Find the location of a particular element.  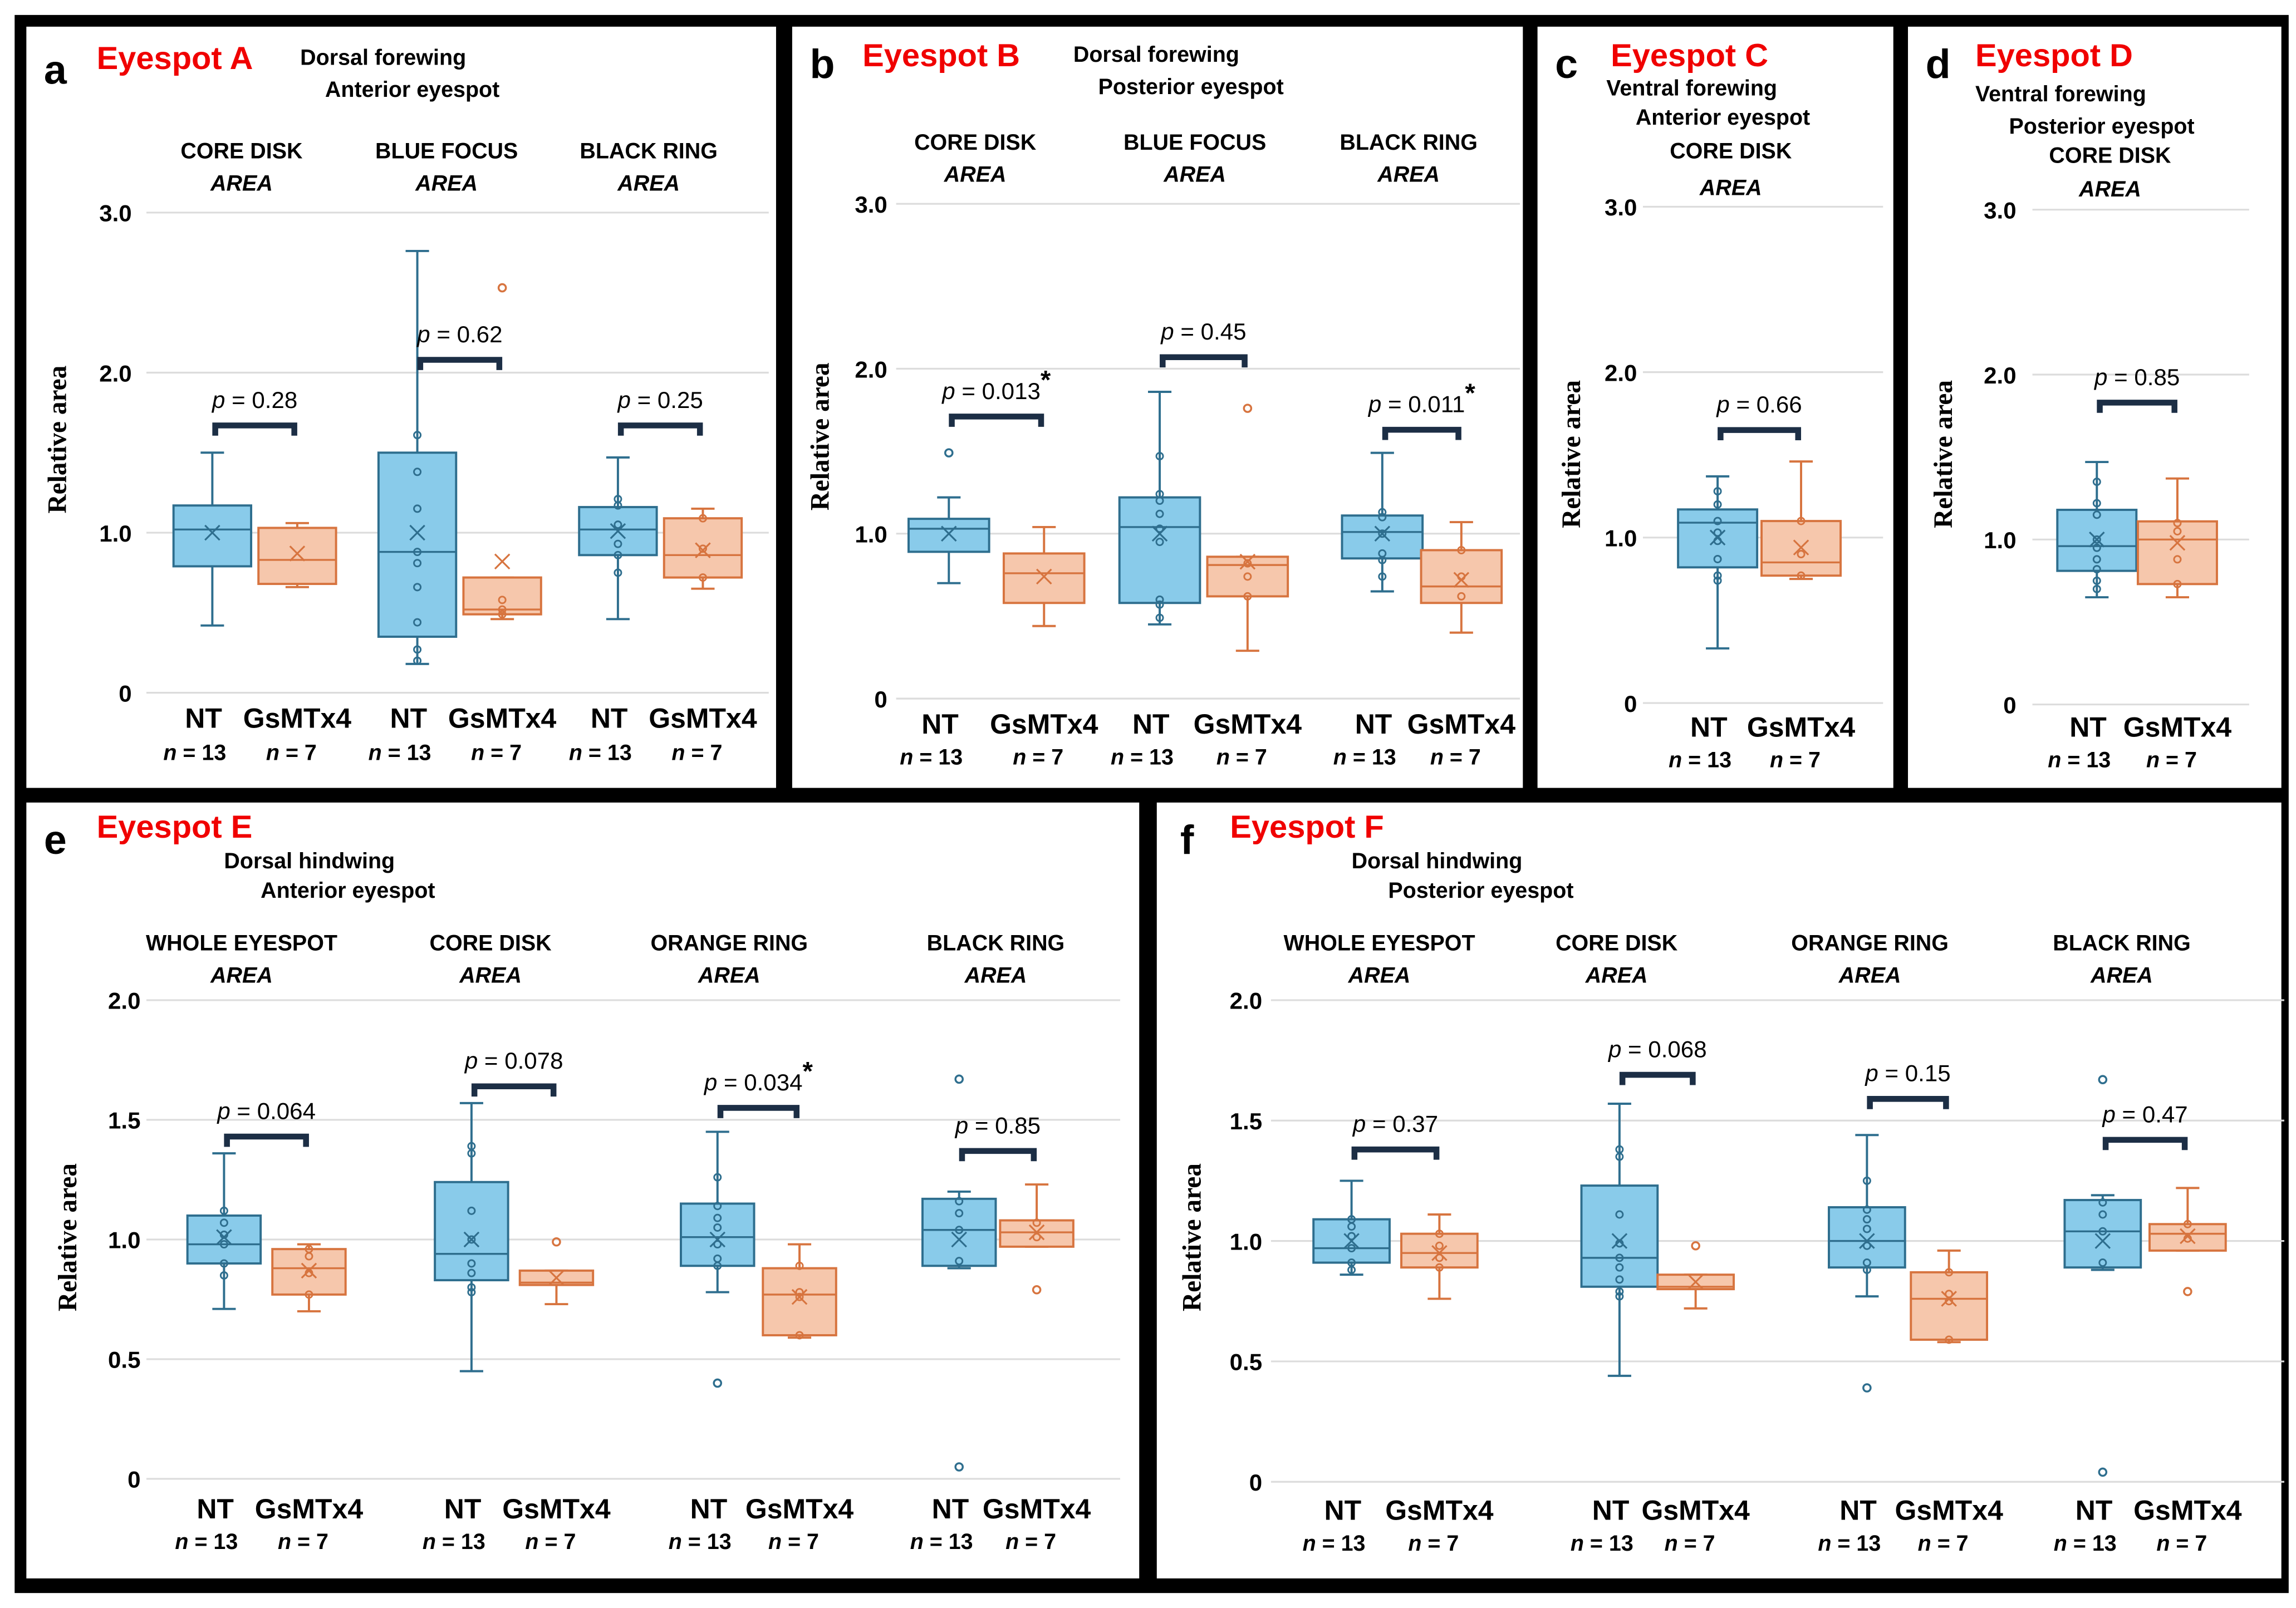

y-tick-label: 3.0 is located at coordinates (1621, 207).